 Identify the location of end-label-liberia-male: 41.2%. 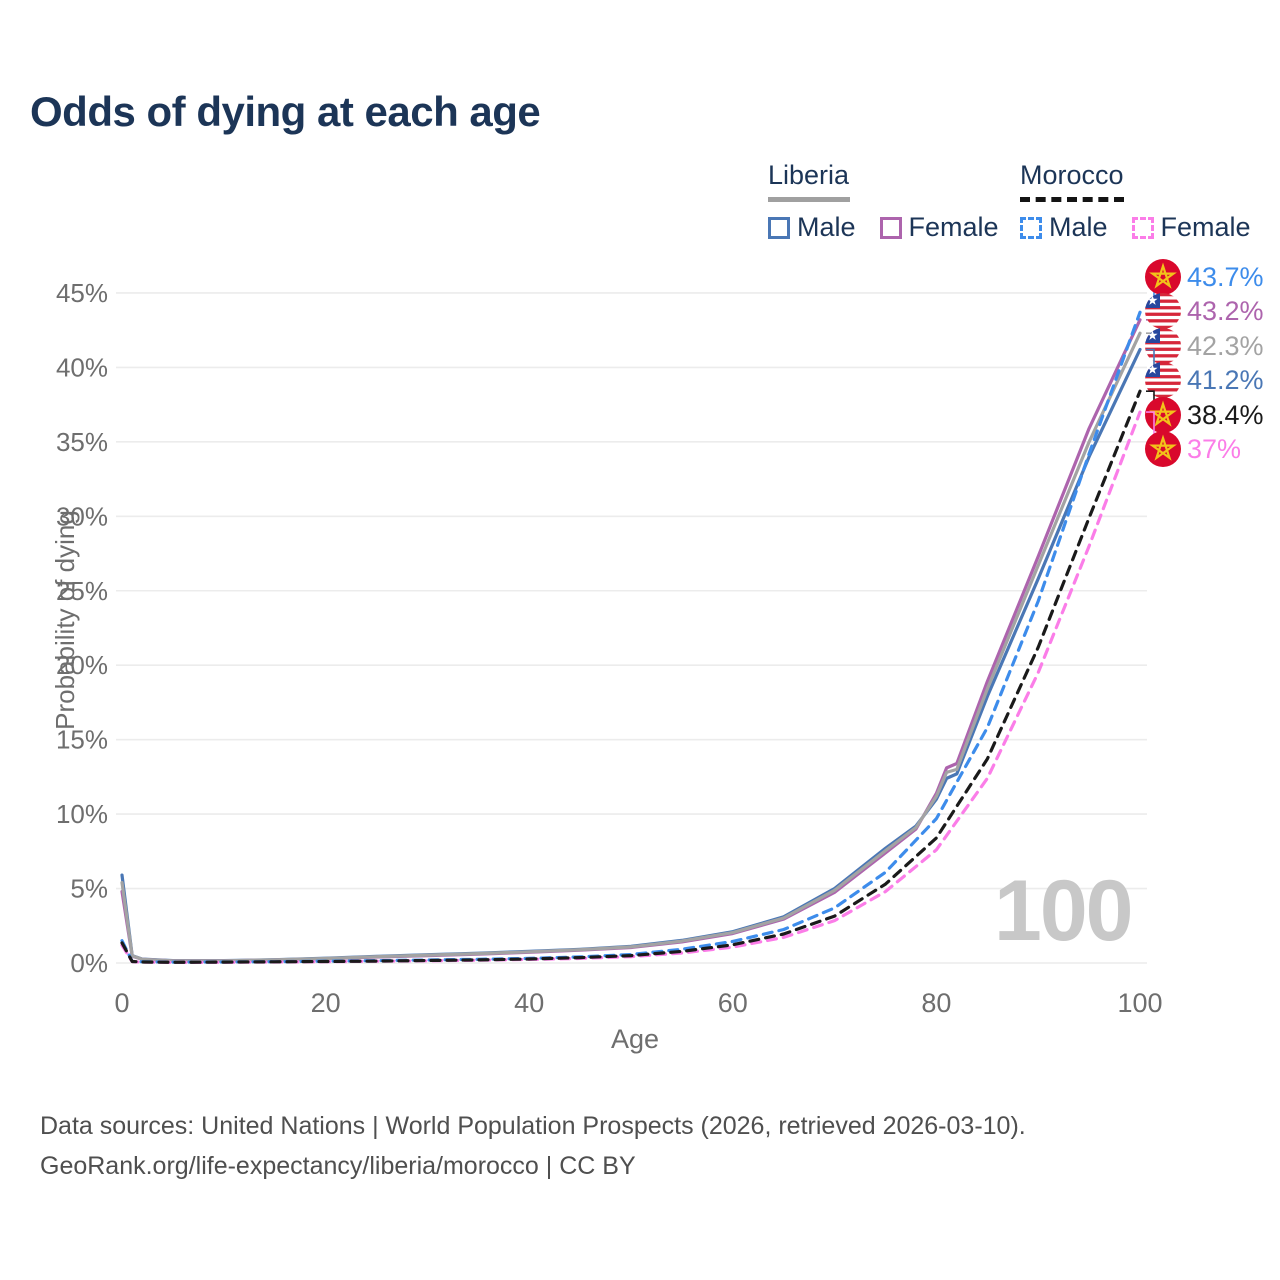
(1204, 373).